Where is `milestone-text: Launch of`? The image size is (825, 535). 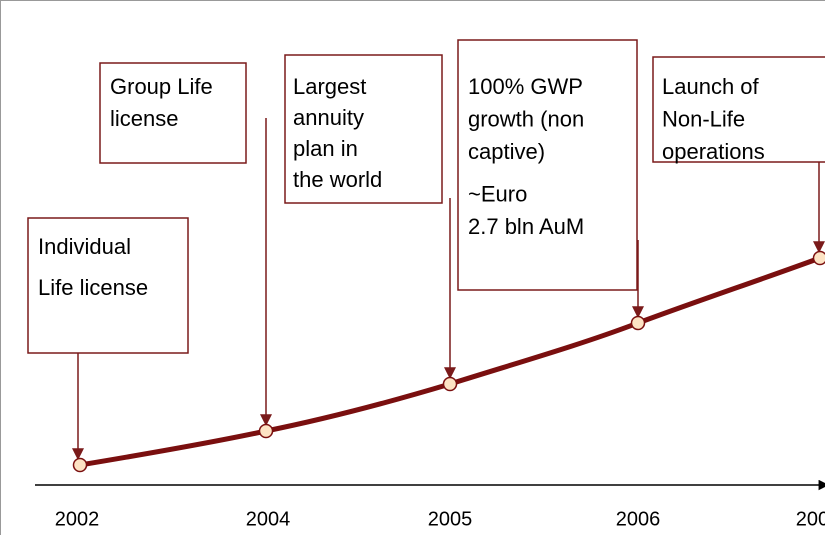
milestone-text: Launch of is located at coordinates (711, 86).